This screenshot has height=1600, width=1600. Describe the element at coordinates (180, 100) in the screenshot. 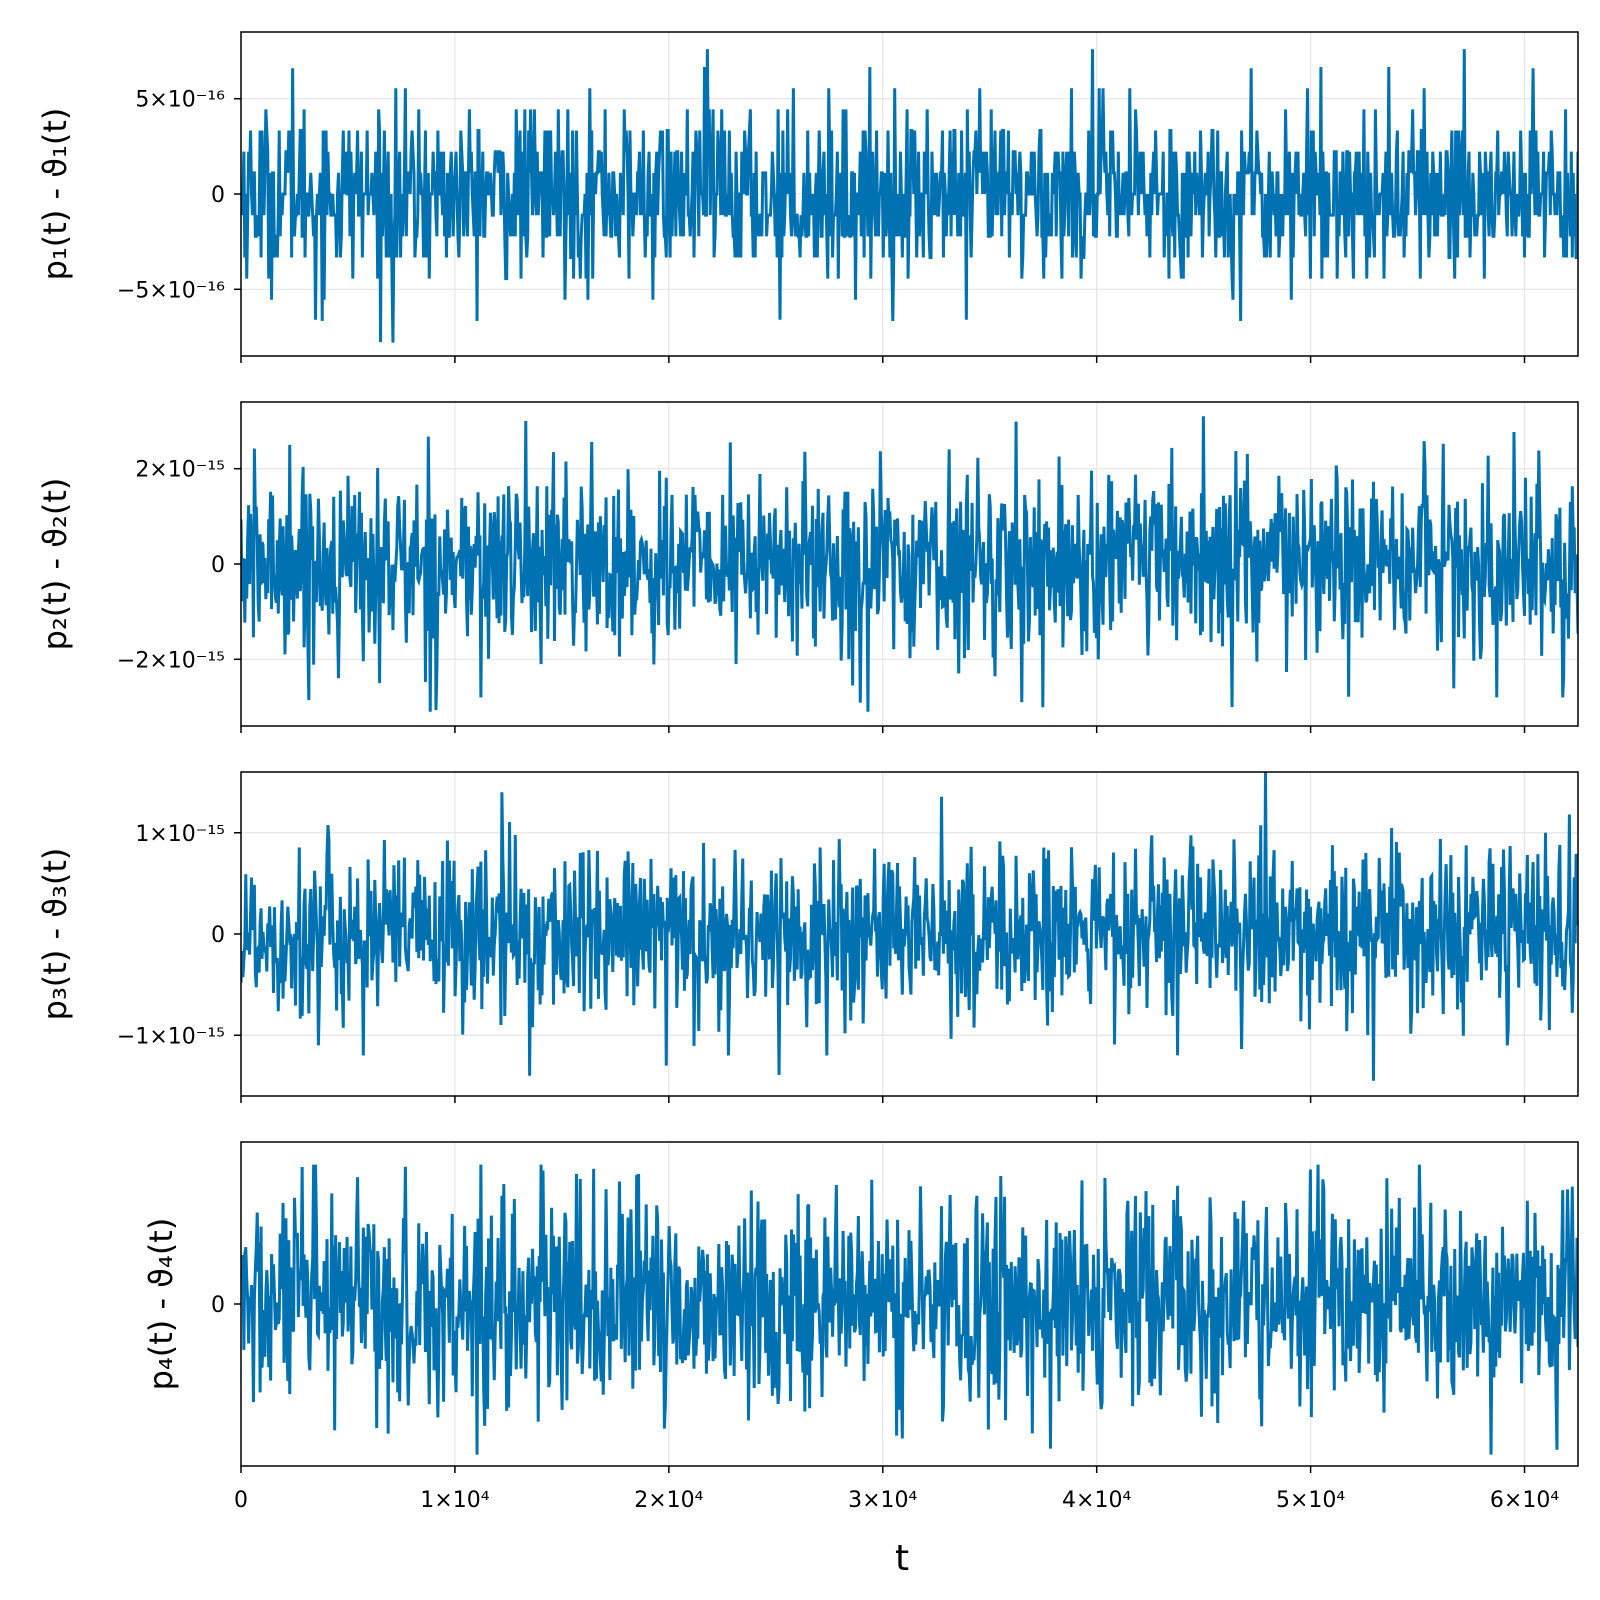

I see `y-tick-label: 5×10⁻¹⁶` at that location.